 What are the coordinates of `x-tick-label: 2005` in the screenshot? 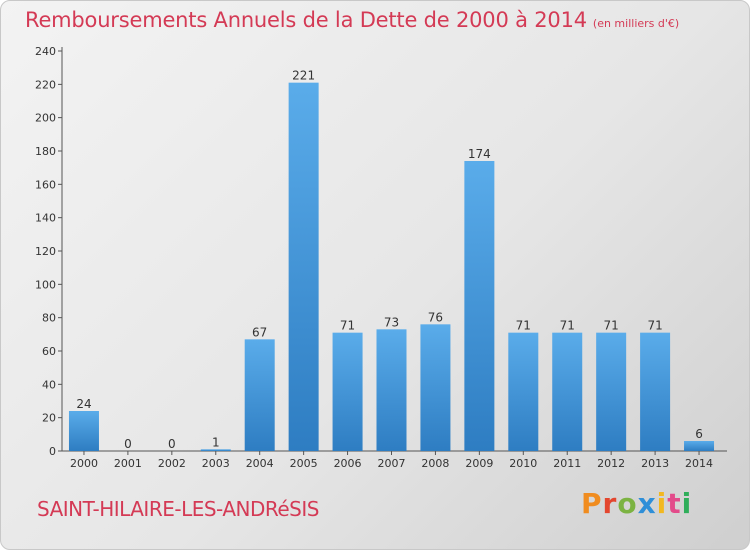 It's located at (304, 463).